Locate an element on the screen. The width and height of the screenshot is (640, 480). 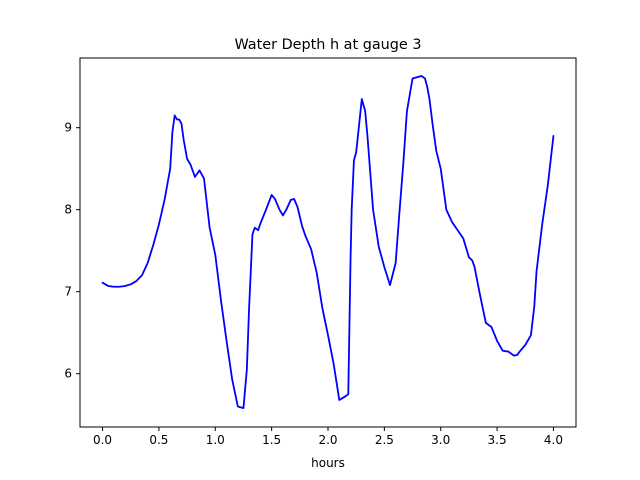
x-axis-label: hours is located at coordinates (328, 463).